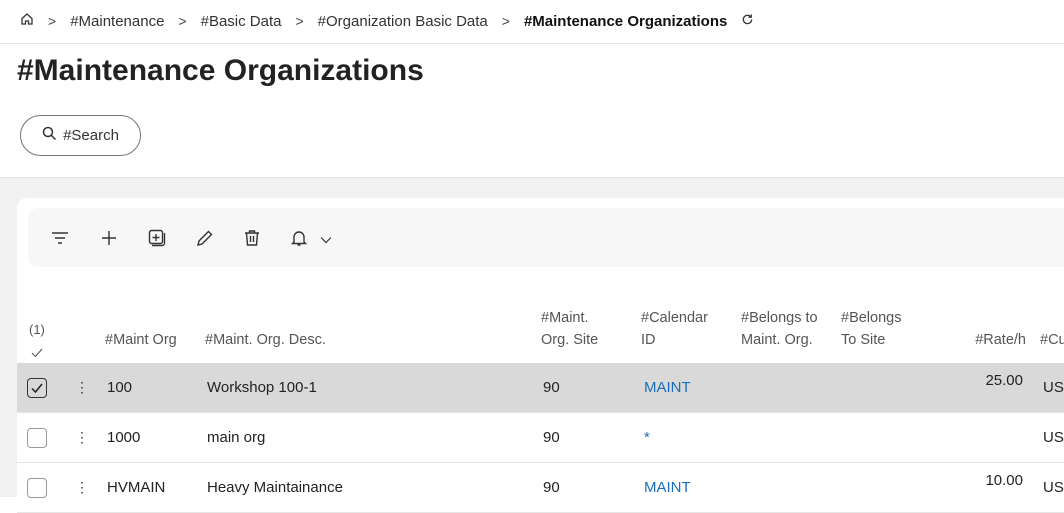 This screenshot has height=513, width=1064. Describe the element at coordinates (747, 21) in the screenshot. I see `refresh-icon` at that location.